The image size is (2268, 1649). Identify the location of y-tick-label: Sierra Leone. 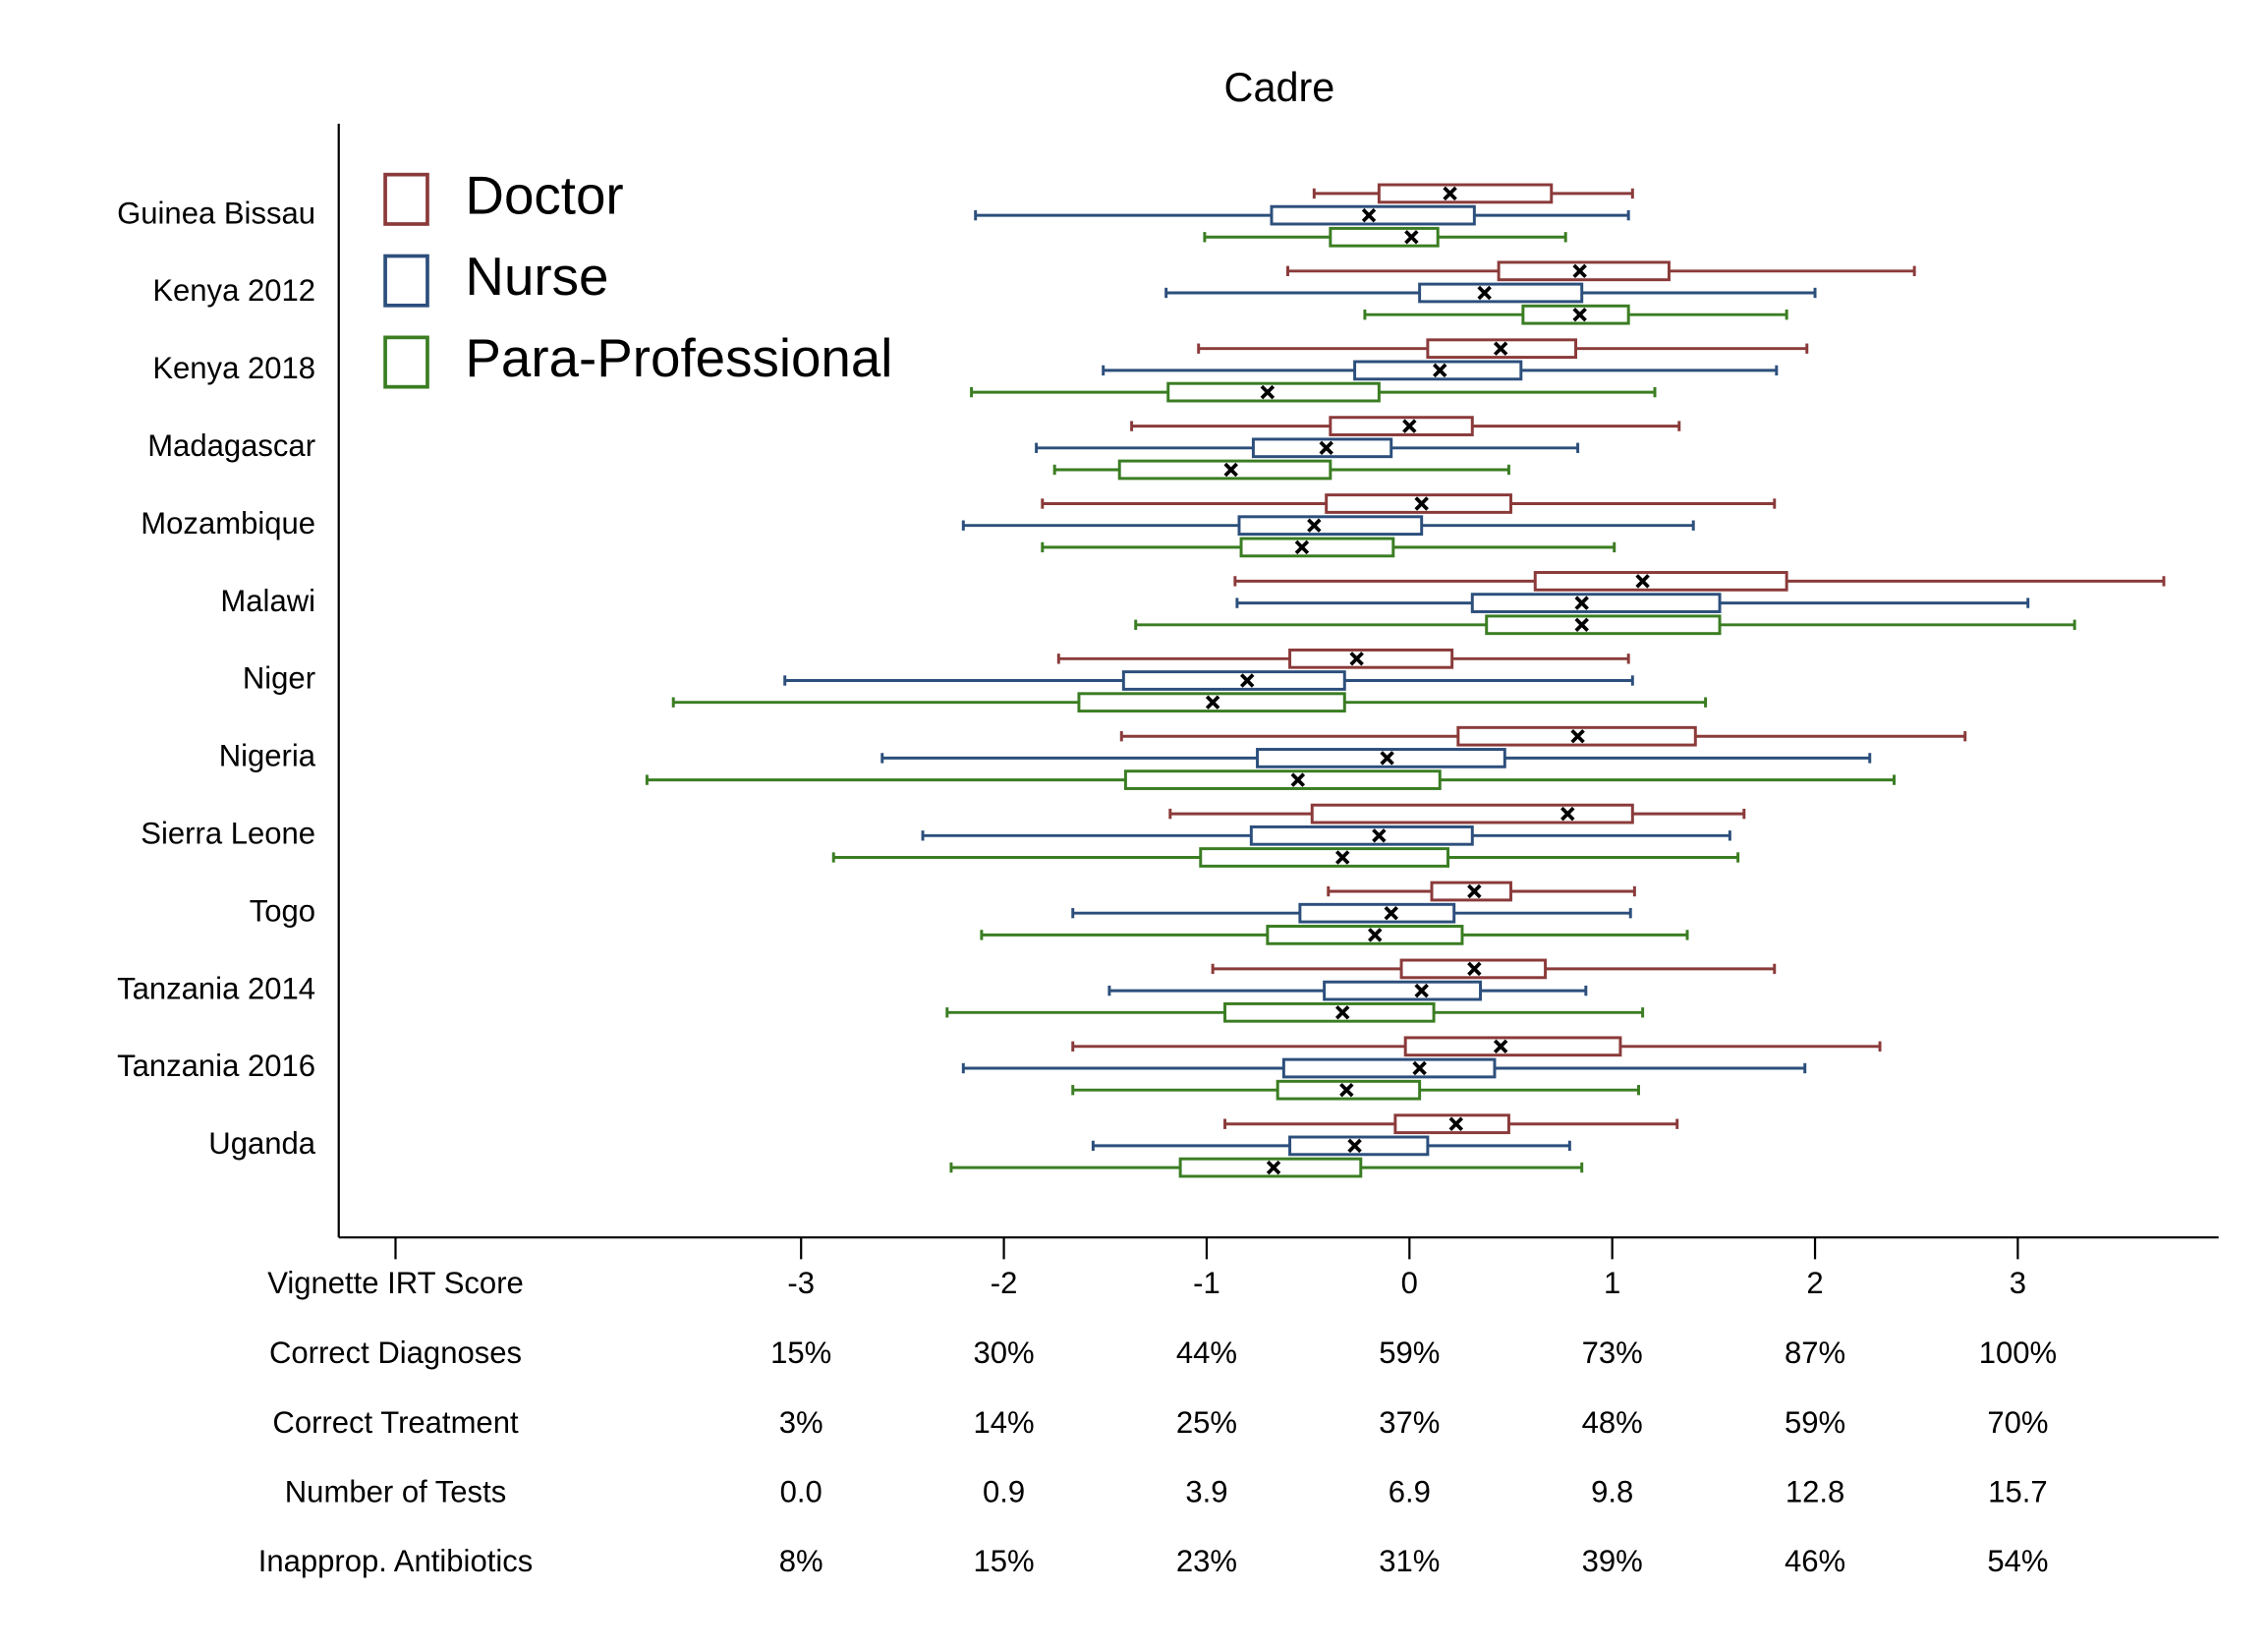
(228, 834).